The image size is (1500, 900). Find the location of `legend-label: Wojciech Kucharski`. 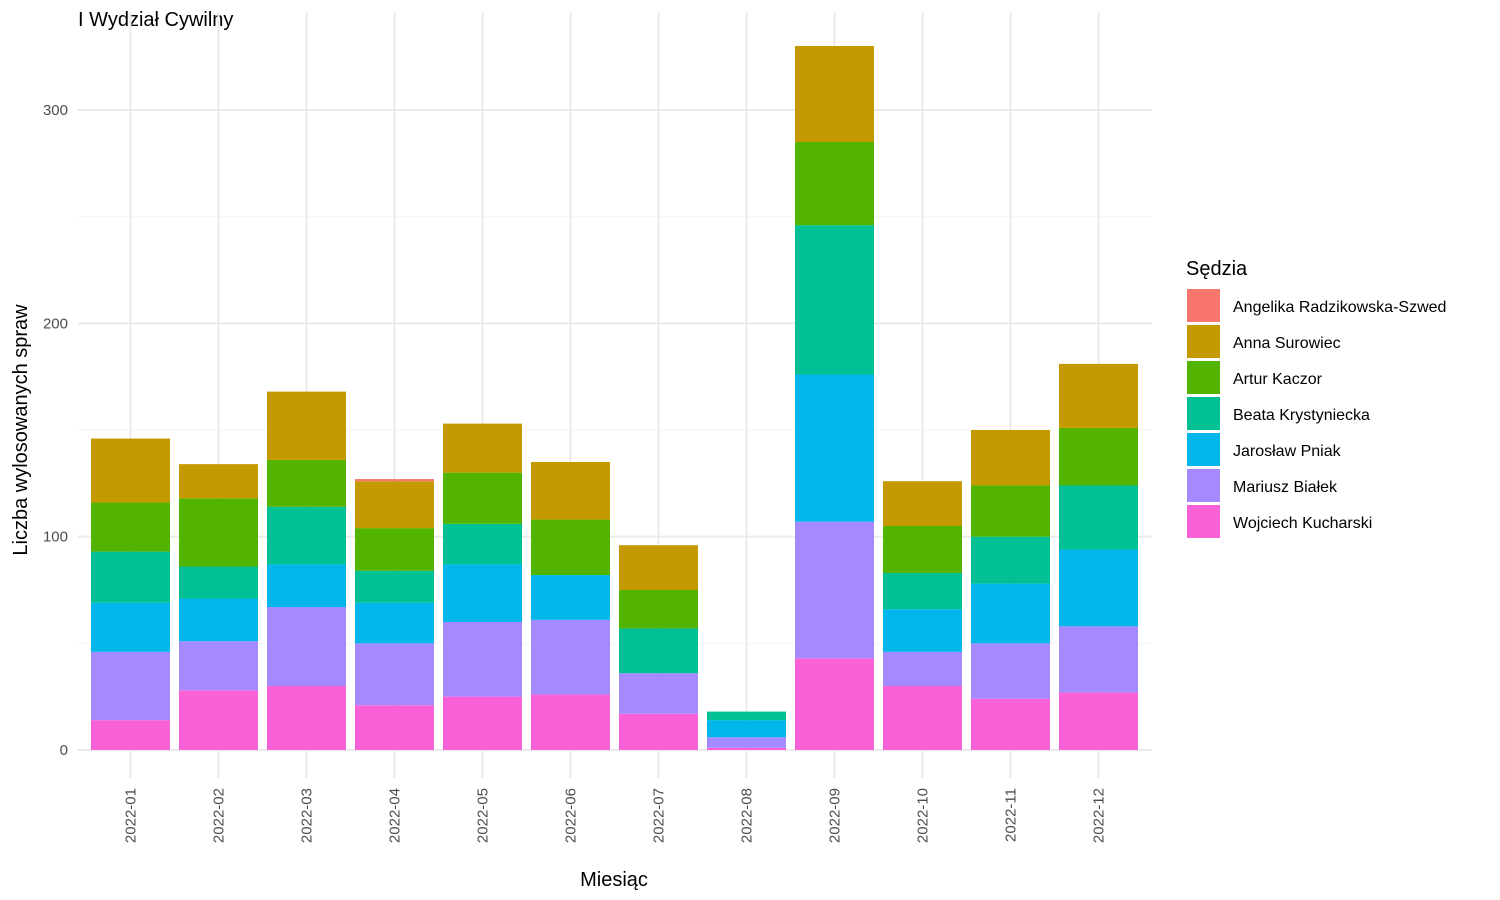

legend-label: Wojciech Kucharski is located at coordinates (1302, 523).